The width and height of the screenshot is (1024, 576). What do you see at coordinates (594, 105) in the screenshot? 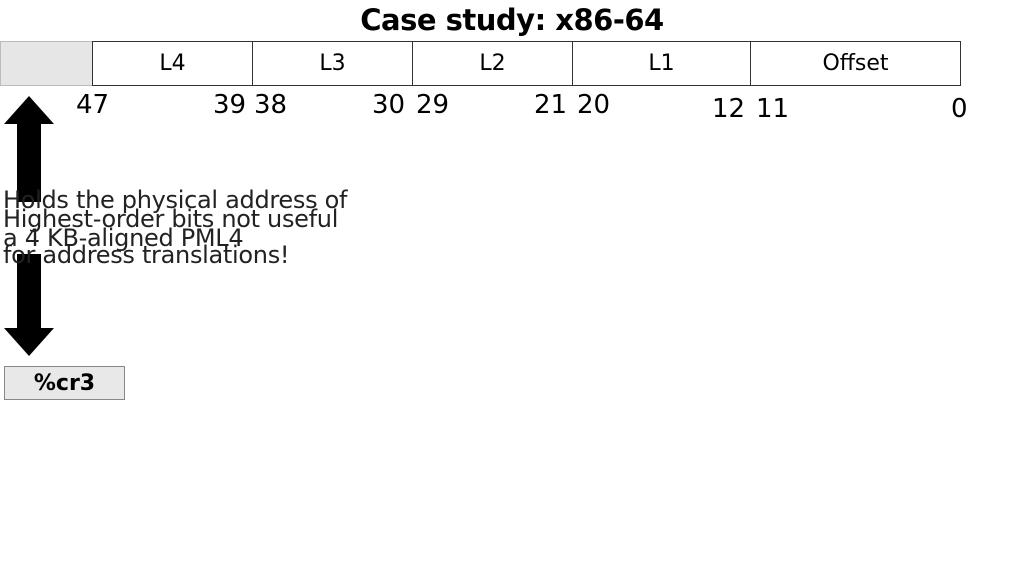
I see `bit-20-label: 20` at bounding box center [594, 105].